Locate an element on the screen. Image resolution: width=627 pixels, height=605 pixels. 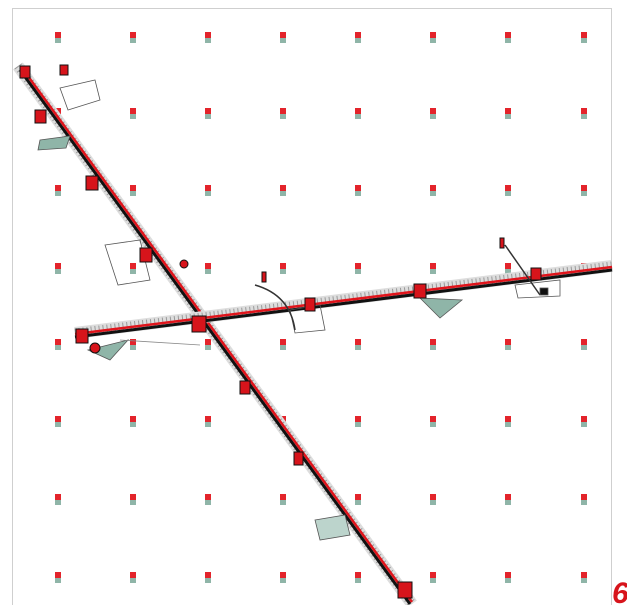
gallery-edge is located at coordinates (343, 300).